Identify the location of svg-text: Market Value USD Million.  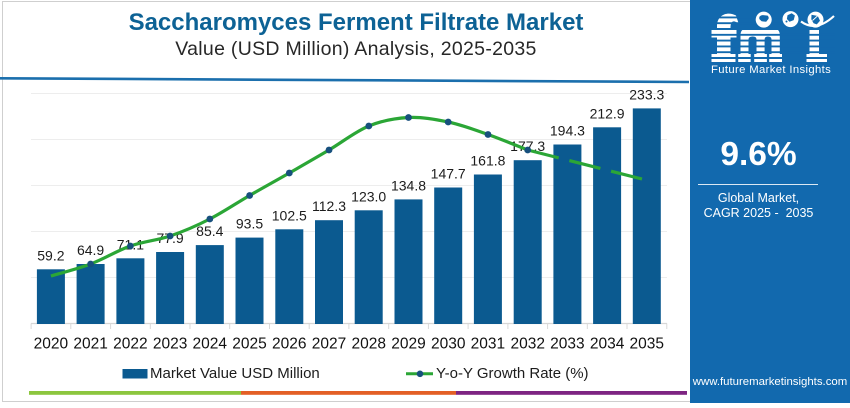
(235, 373).